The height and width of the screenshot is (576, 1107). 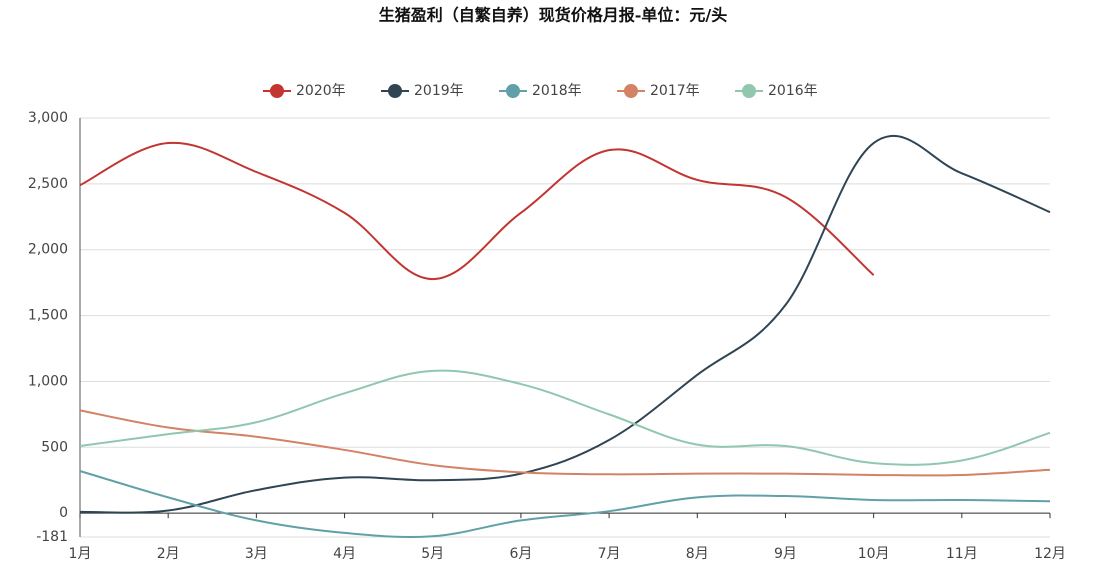 What do you see at coordinates (1050, 554) in the screenshot?
I see `x-tick-label: 12月` at bounding box center [1050, 554].